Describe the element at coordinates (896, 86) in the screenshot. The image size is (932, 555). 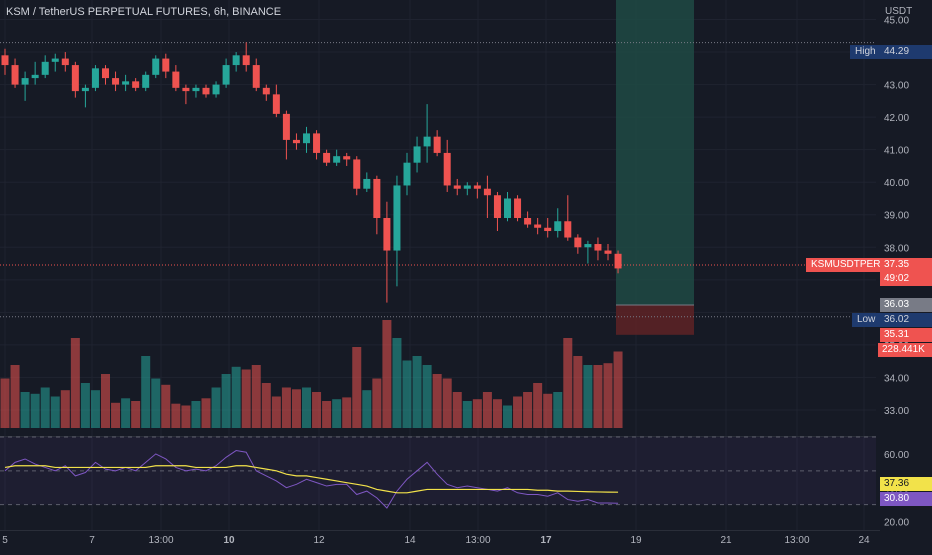
I see `price-tick-label: 43.00` at that location.